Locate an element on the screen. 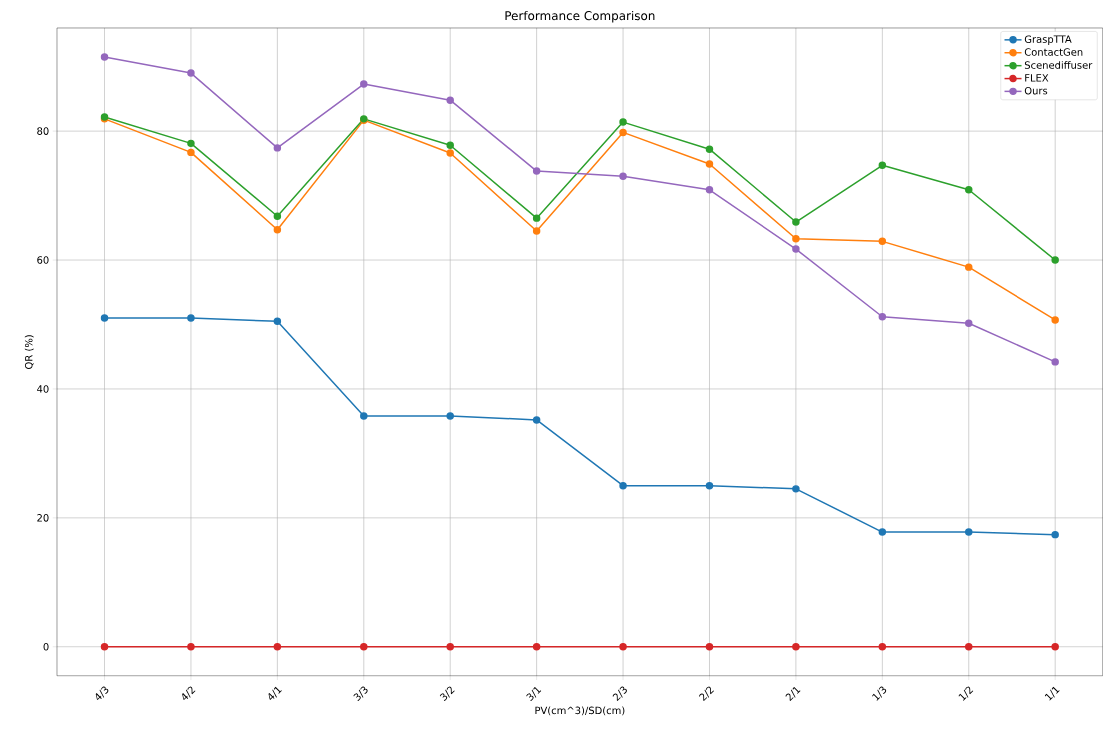 Image resolution: width=1103 pixels, height=736 pixels. legend-label: GraspTTA is located at coordinates (1048, 40).